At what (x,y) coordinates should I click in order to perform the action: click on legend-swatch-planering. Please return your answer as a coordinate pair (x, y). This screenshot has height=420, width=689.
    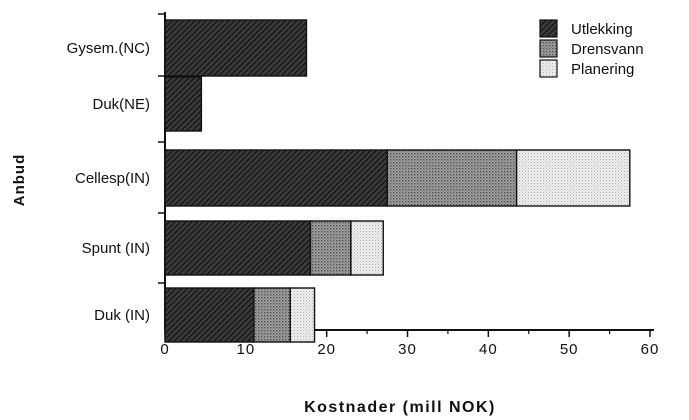
    Looking at the image, I should click on (548, 68).